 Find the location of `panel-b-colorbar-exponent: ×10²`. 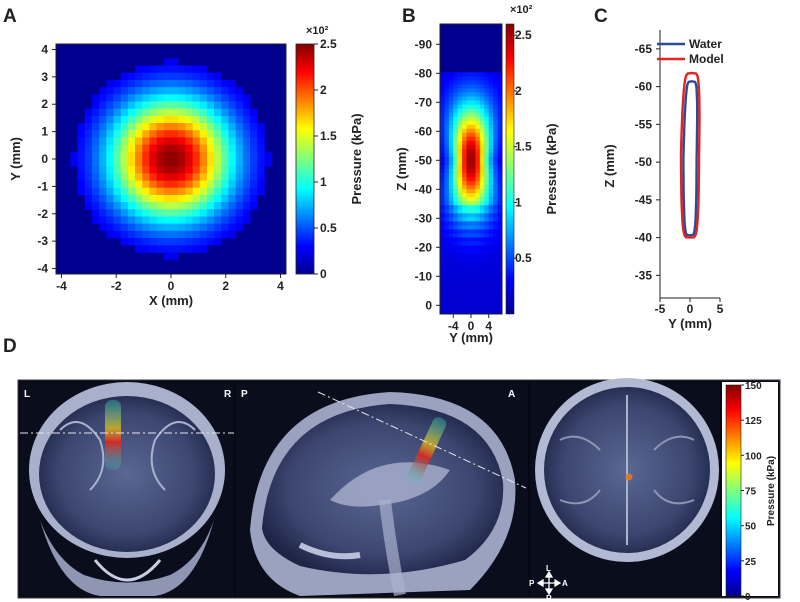

panel-b-colorbar-exponent: ×10² is located at coordinates (521, 10).